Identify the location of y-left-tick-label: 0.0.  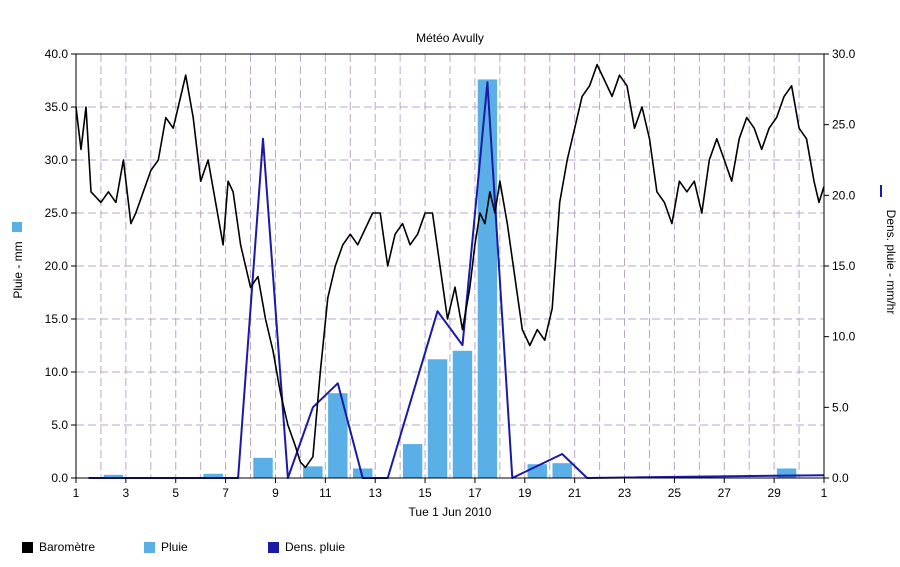
(59, 478).